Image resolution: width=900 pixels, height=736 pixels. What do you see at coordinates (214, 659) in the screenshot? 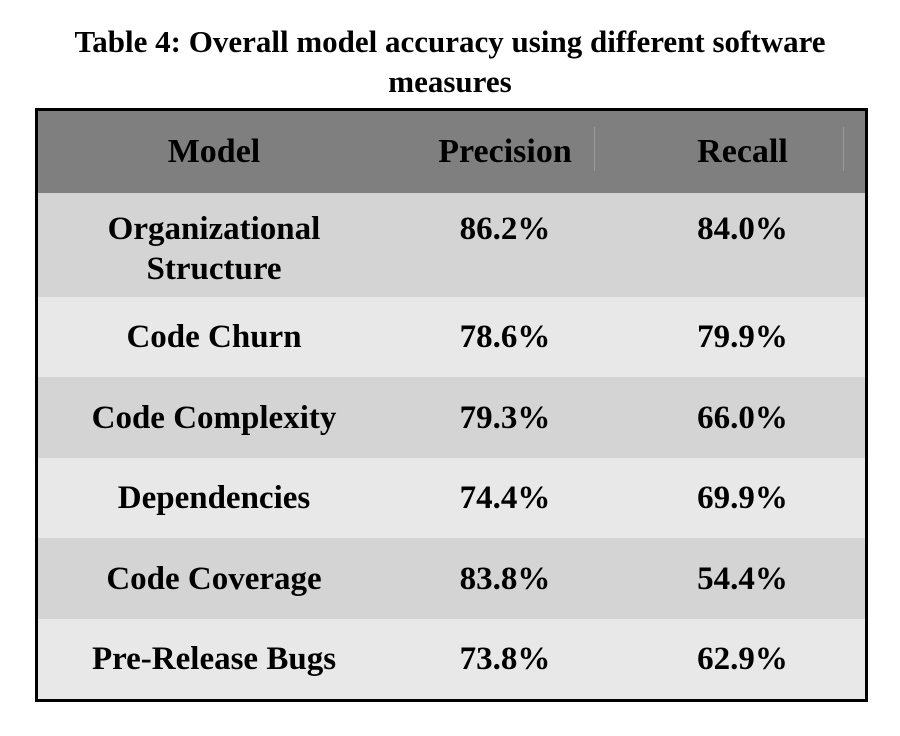
I see `model-cell: Pre-Release Bugs` at bounding box center [214, 659].